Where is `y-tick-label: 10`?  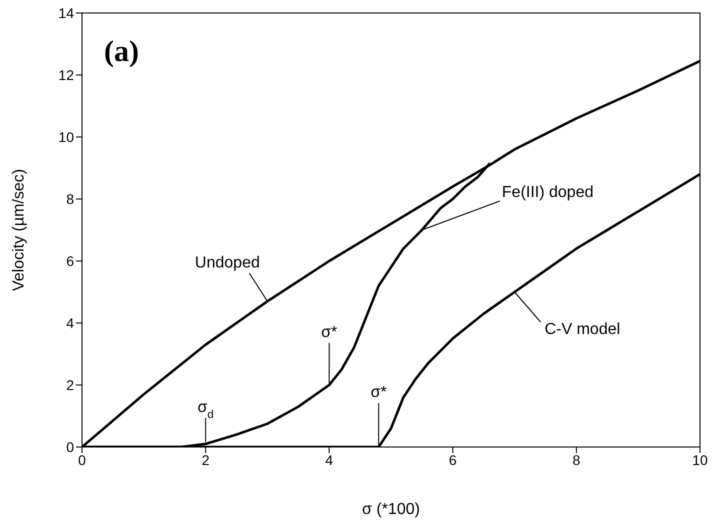
y-tick-label: 10 is located at coordinates (66, 136).